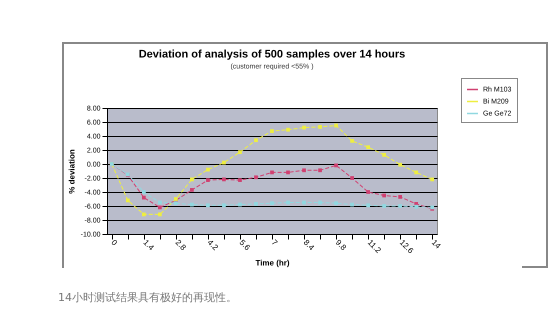 This screenshot has height=334, width=559. Describe the element at coordinates (436, 245) in the screenshot. I see `x-tick-label: 14` at that location.